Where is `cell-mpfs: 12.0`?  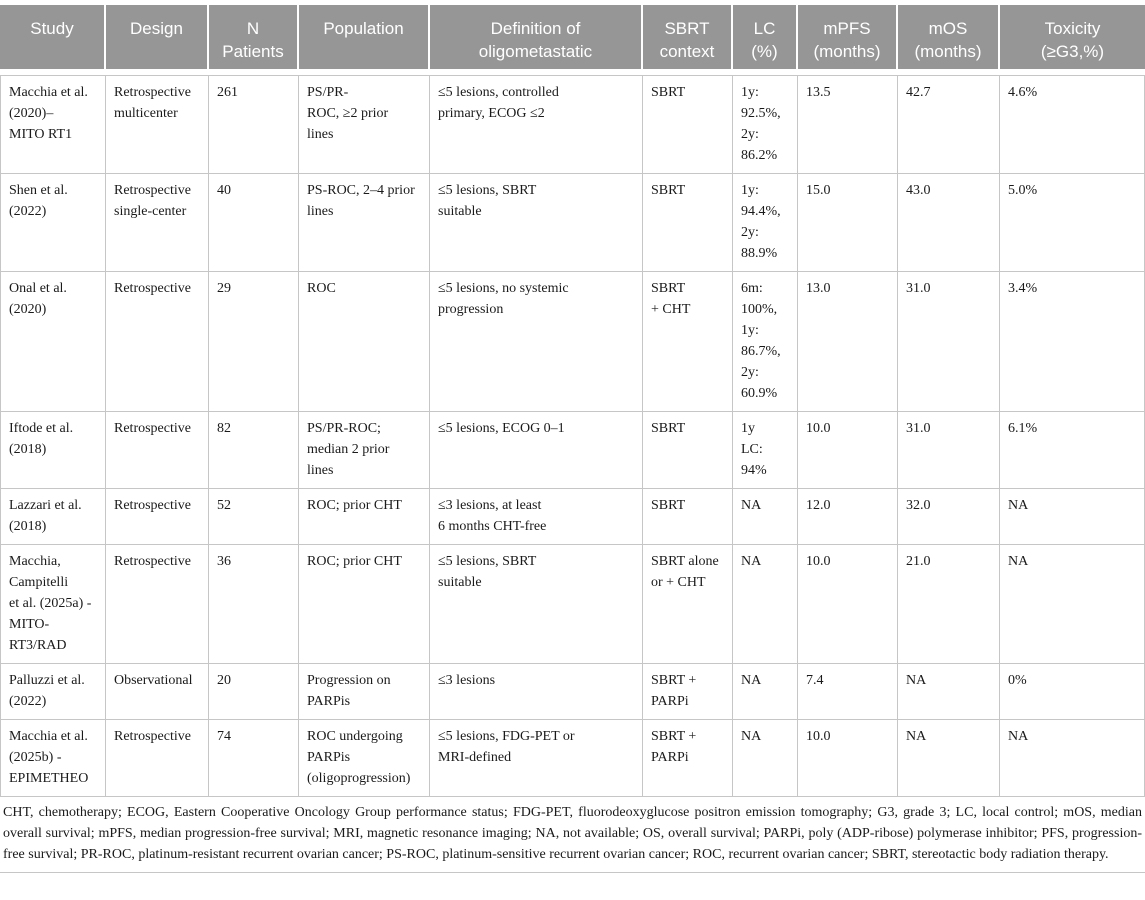
cell-mpfs: 12.0 is located at coordinates (848, 517).